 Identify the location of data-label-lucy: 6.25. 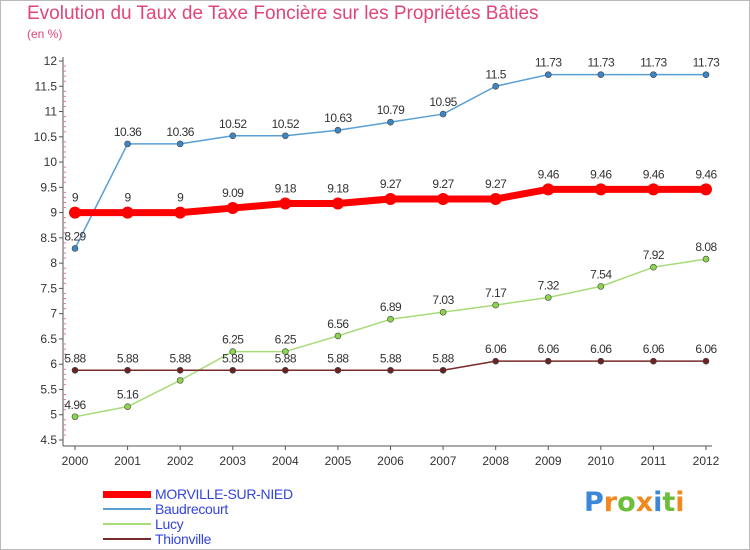
(286, 340).